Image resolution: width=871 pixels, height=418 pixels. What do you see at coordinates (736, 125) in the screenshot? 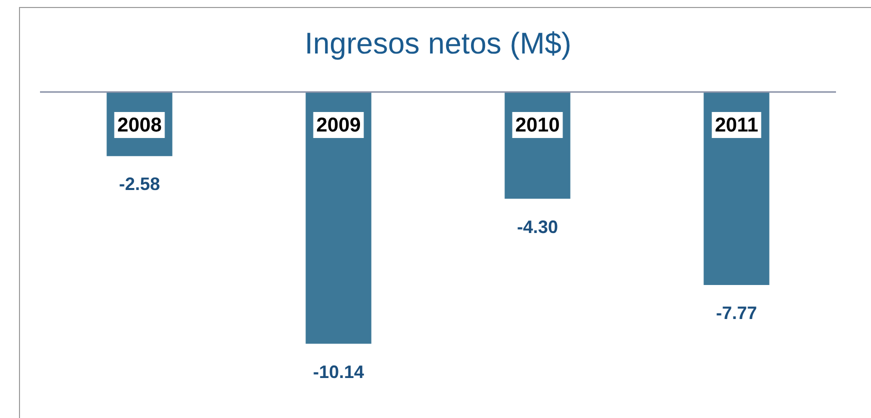
I see `x-tick-label: 2011` at bounding box center [736, 125].